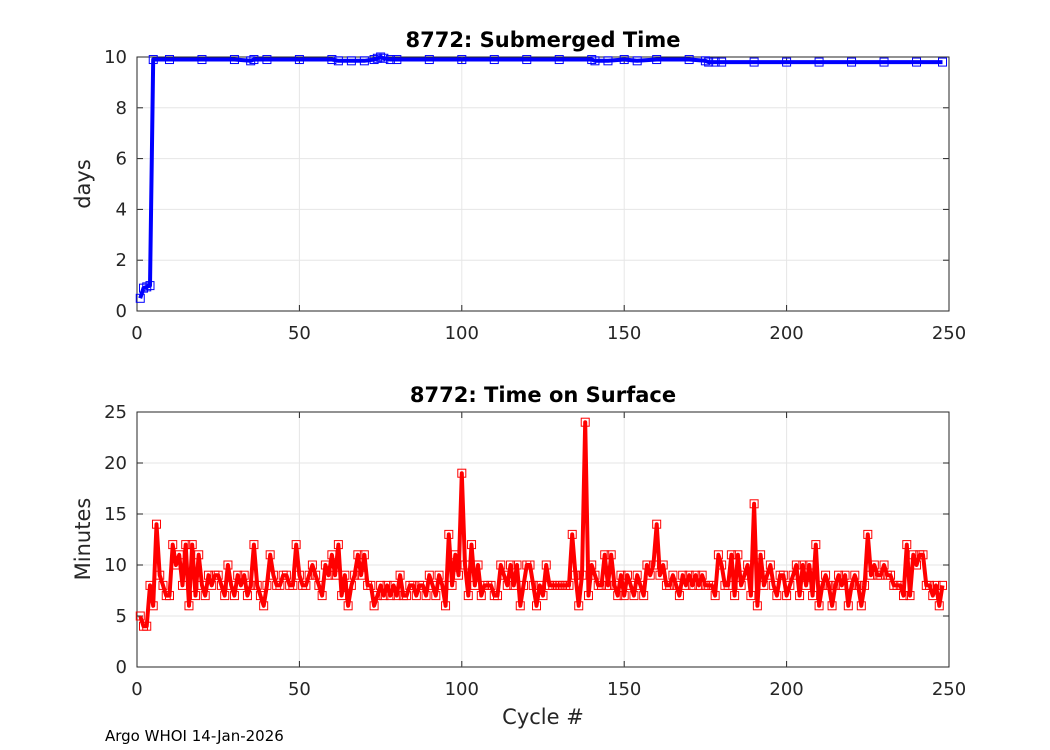 Image resolution: width=1050 pixels, height=750 pixels. I want to click on surface-ytick-label: 25, so click(115, 412).